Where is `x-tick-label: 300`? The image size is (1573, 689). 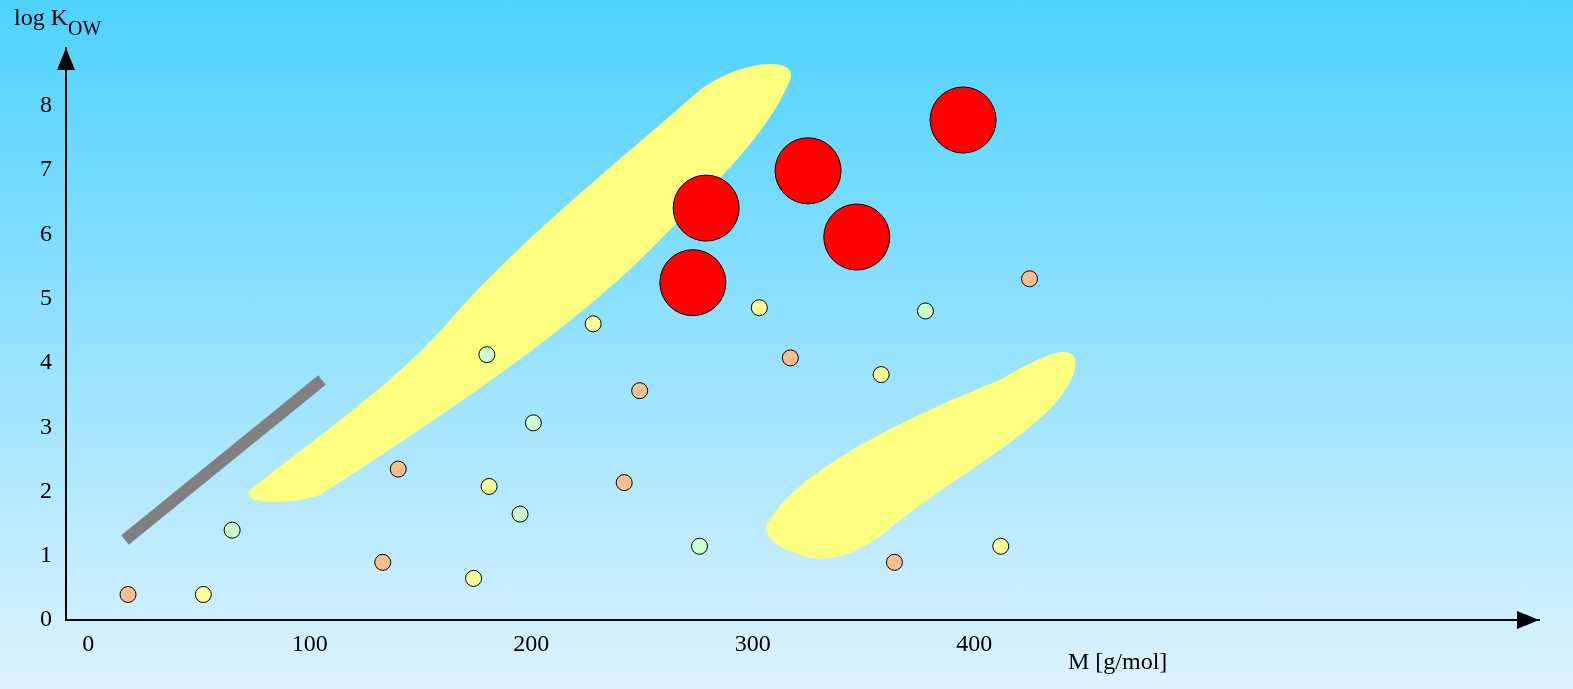
x-tick-label: 300 is located at coordinates (752, 642).